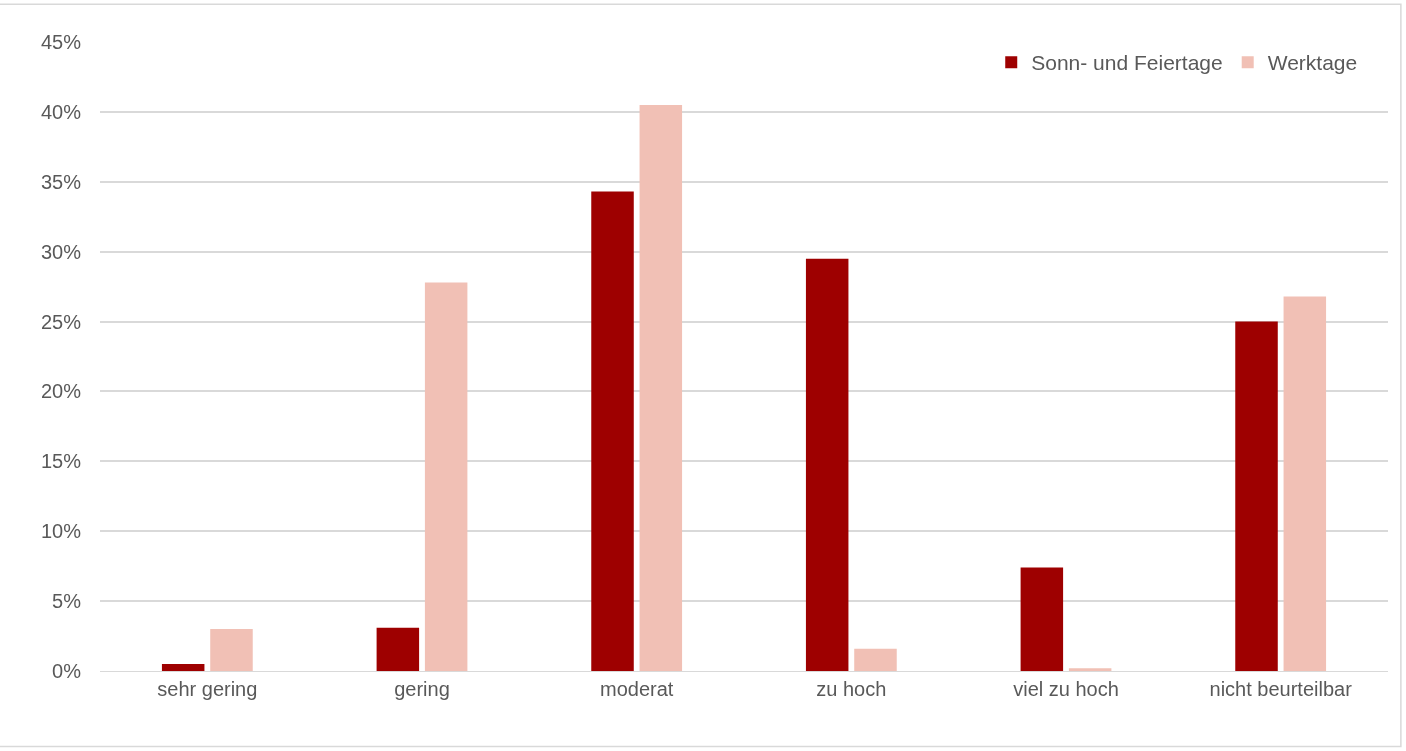 This screenshot has height=751, width=1406. Describe the element at coordinates (61, 461) in the screenshot. I see `y-tick-label: 15%` at that location.